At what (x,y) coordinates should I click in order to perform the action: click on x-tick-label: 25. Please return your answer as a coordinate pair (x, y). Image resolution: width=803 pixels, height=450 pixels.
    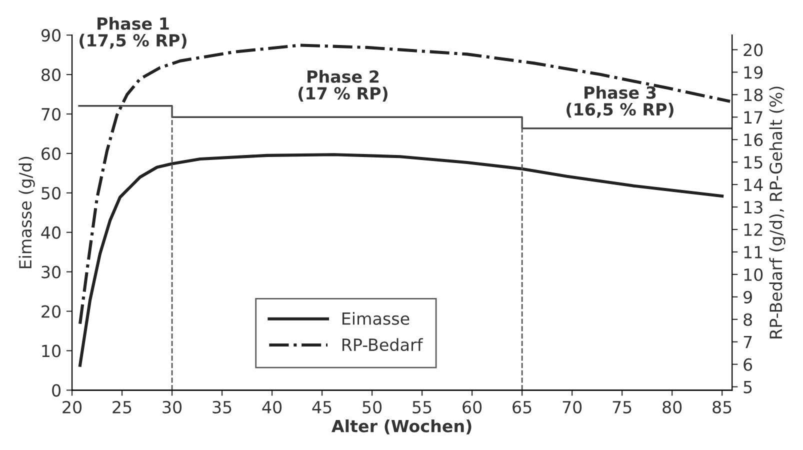
    Looking at the image, I should click on (122, 407).